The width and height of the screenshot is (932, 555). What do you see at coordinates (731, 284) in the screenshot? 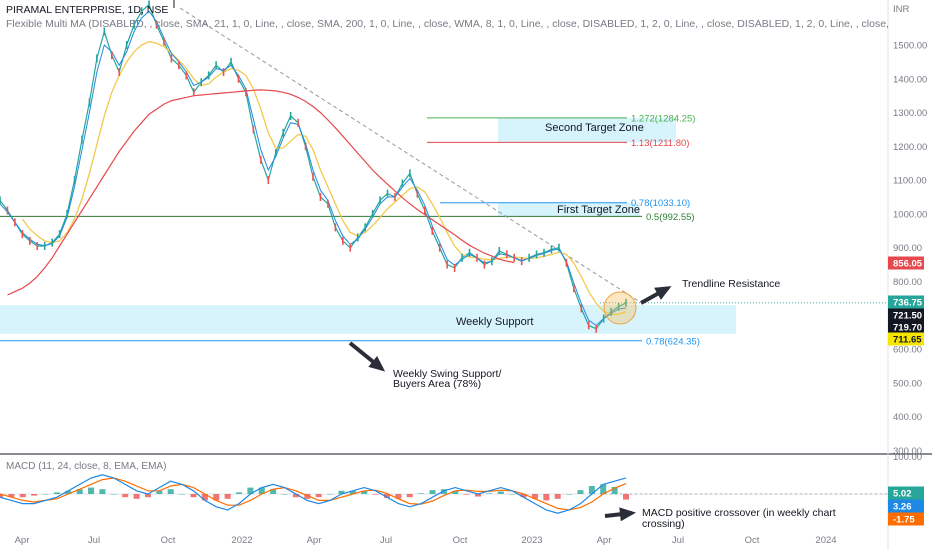
I see `annotation-text: Trendline Resistance` at bounding box center [731, 284].